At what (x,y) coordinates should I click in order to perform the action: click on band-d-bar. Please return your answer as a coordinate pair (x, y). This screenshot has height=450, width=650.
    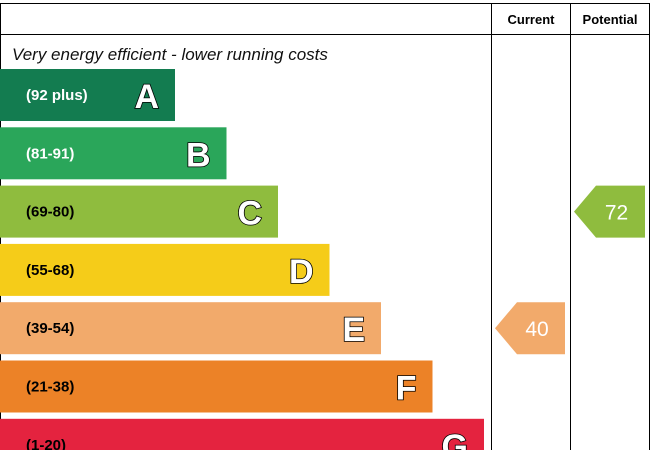
    Looking at the image, I should click on (165, 269).